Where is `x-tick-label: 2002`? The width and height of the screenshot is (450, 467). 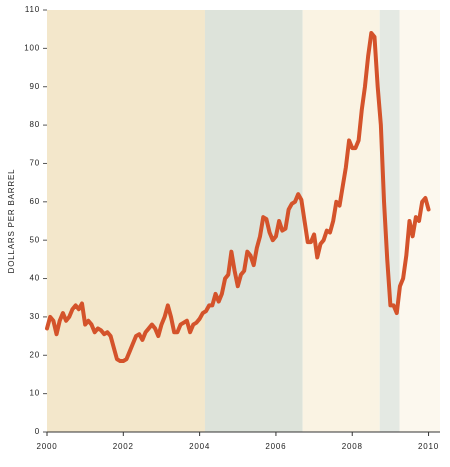
x-tick-label: 2002 is located at coordinates (123, 446).